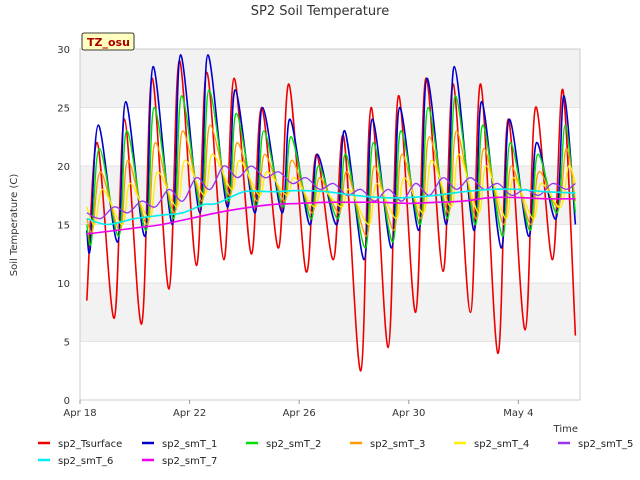  I want to click on x-tick-label: Apr 26, so click(299, 413).